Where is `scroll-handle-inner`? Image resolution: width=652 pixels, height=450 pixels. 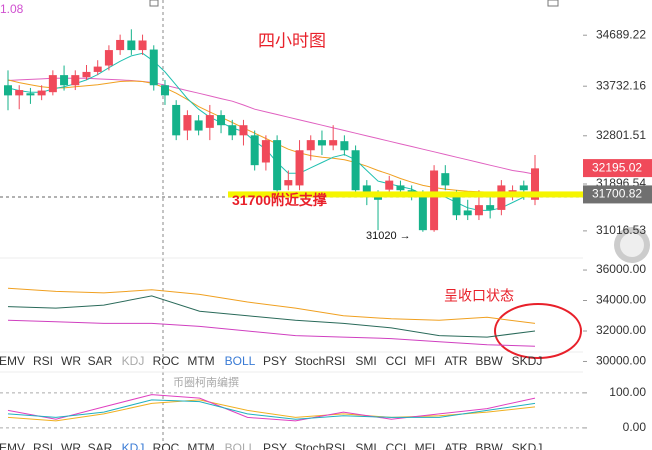 scroll-handle-inner is located at coordinates (632, 245).